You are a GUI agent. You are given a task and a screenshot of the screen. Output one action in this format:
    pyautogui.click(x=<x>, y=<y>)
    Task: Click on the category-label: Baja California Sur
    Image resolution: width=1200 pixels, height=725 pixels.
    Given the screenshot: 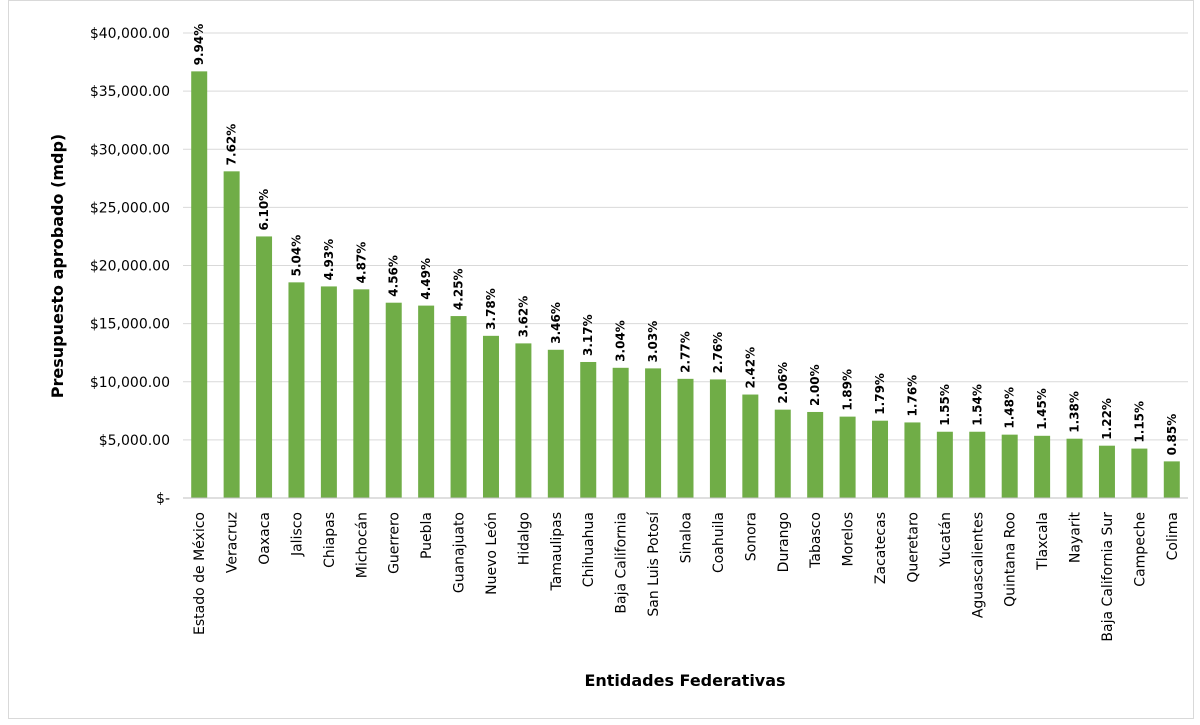 What is the action you would take?
    pyautogui.click(x=1108, y=577)
    